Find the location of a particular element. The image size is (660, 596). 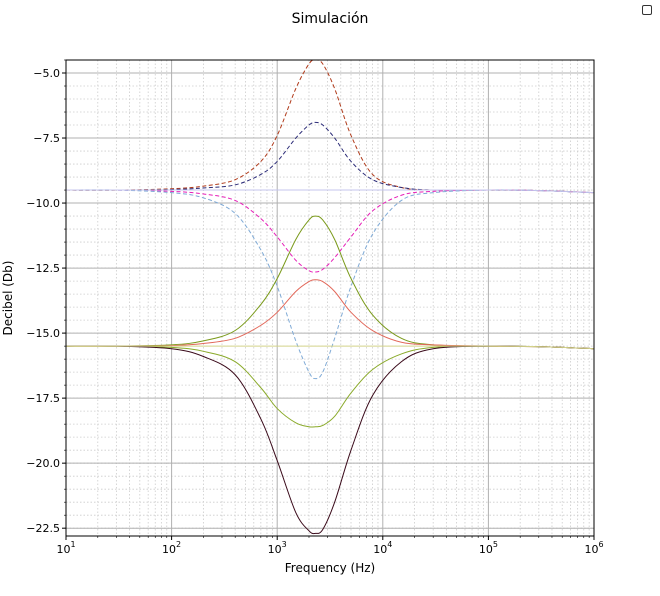

y-tick-label: −5.0 is located at coordinates (46, 73).